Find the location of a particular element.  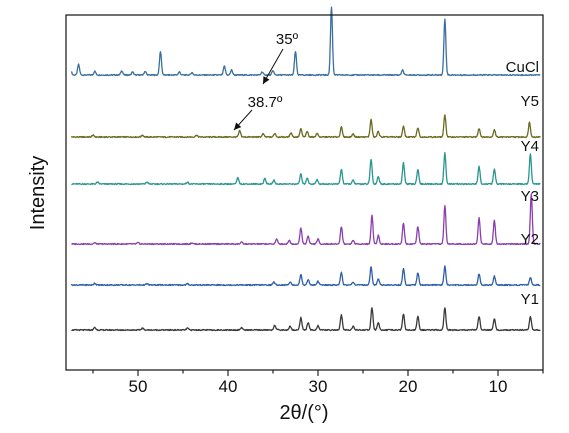

x-tick-label: 40 is located at coordinates (228, 386).